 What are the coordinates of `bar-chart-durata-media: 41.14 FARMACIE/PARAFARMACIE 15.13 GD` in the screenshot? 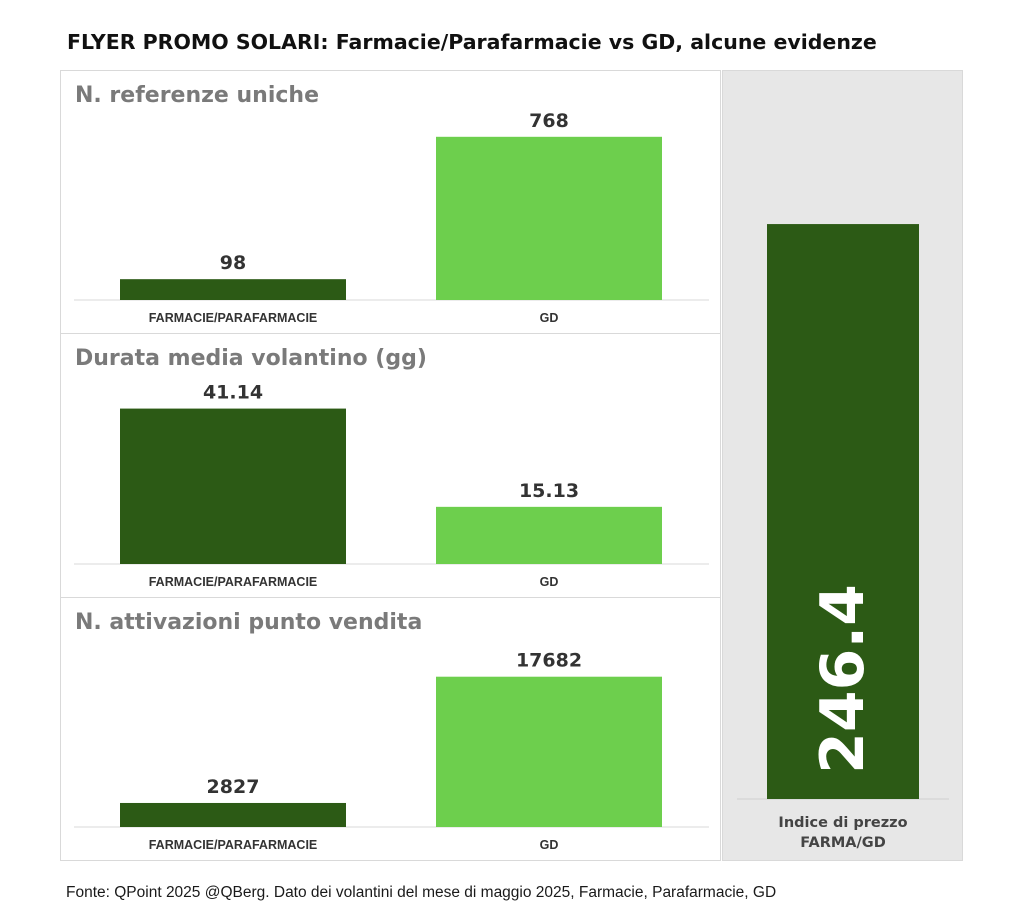 It's located at (391, 485).